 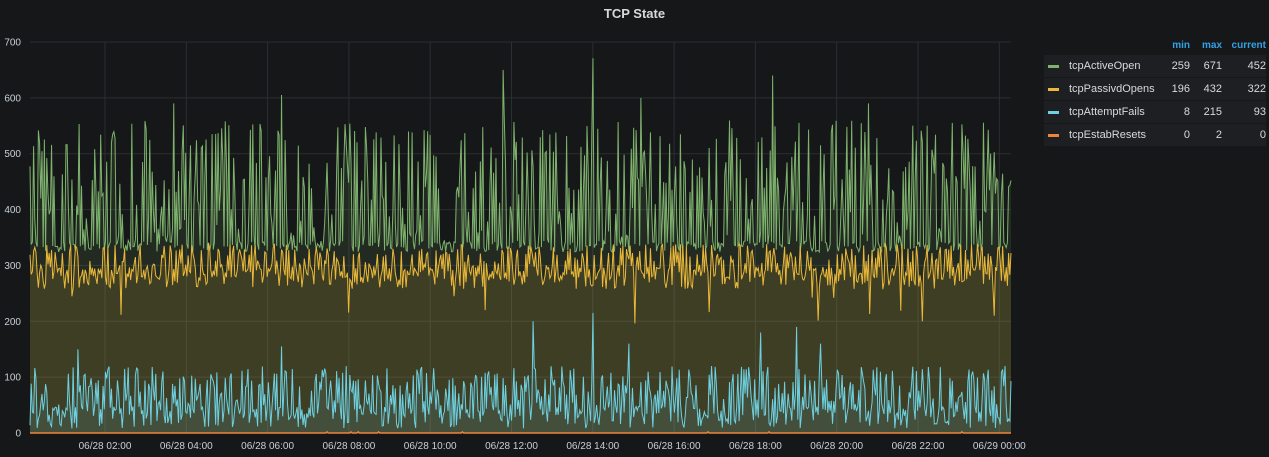 I want to click on legend-max-value: 432, so click(x=1212, y=89).